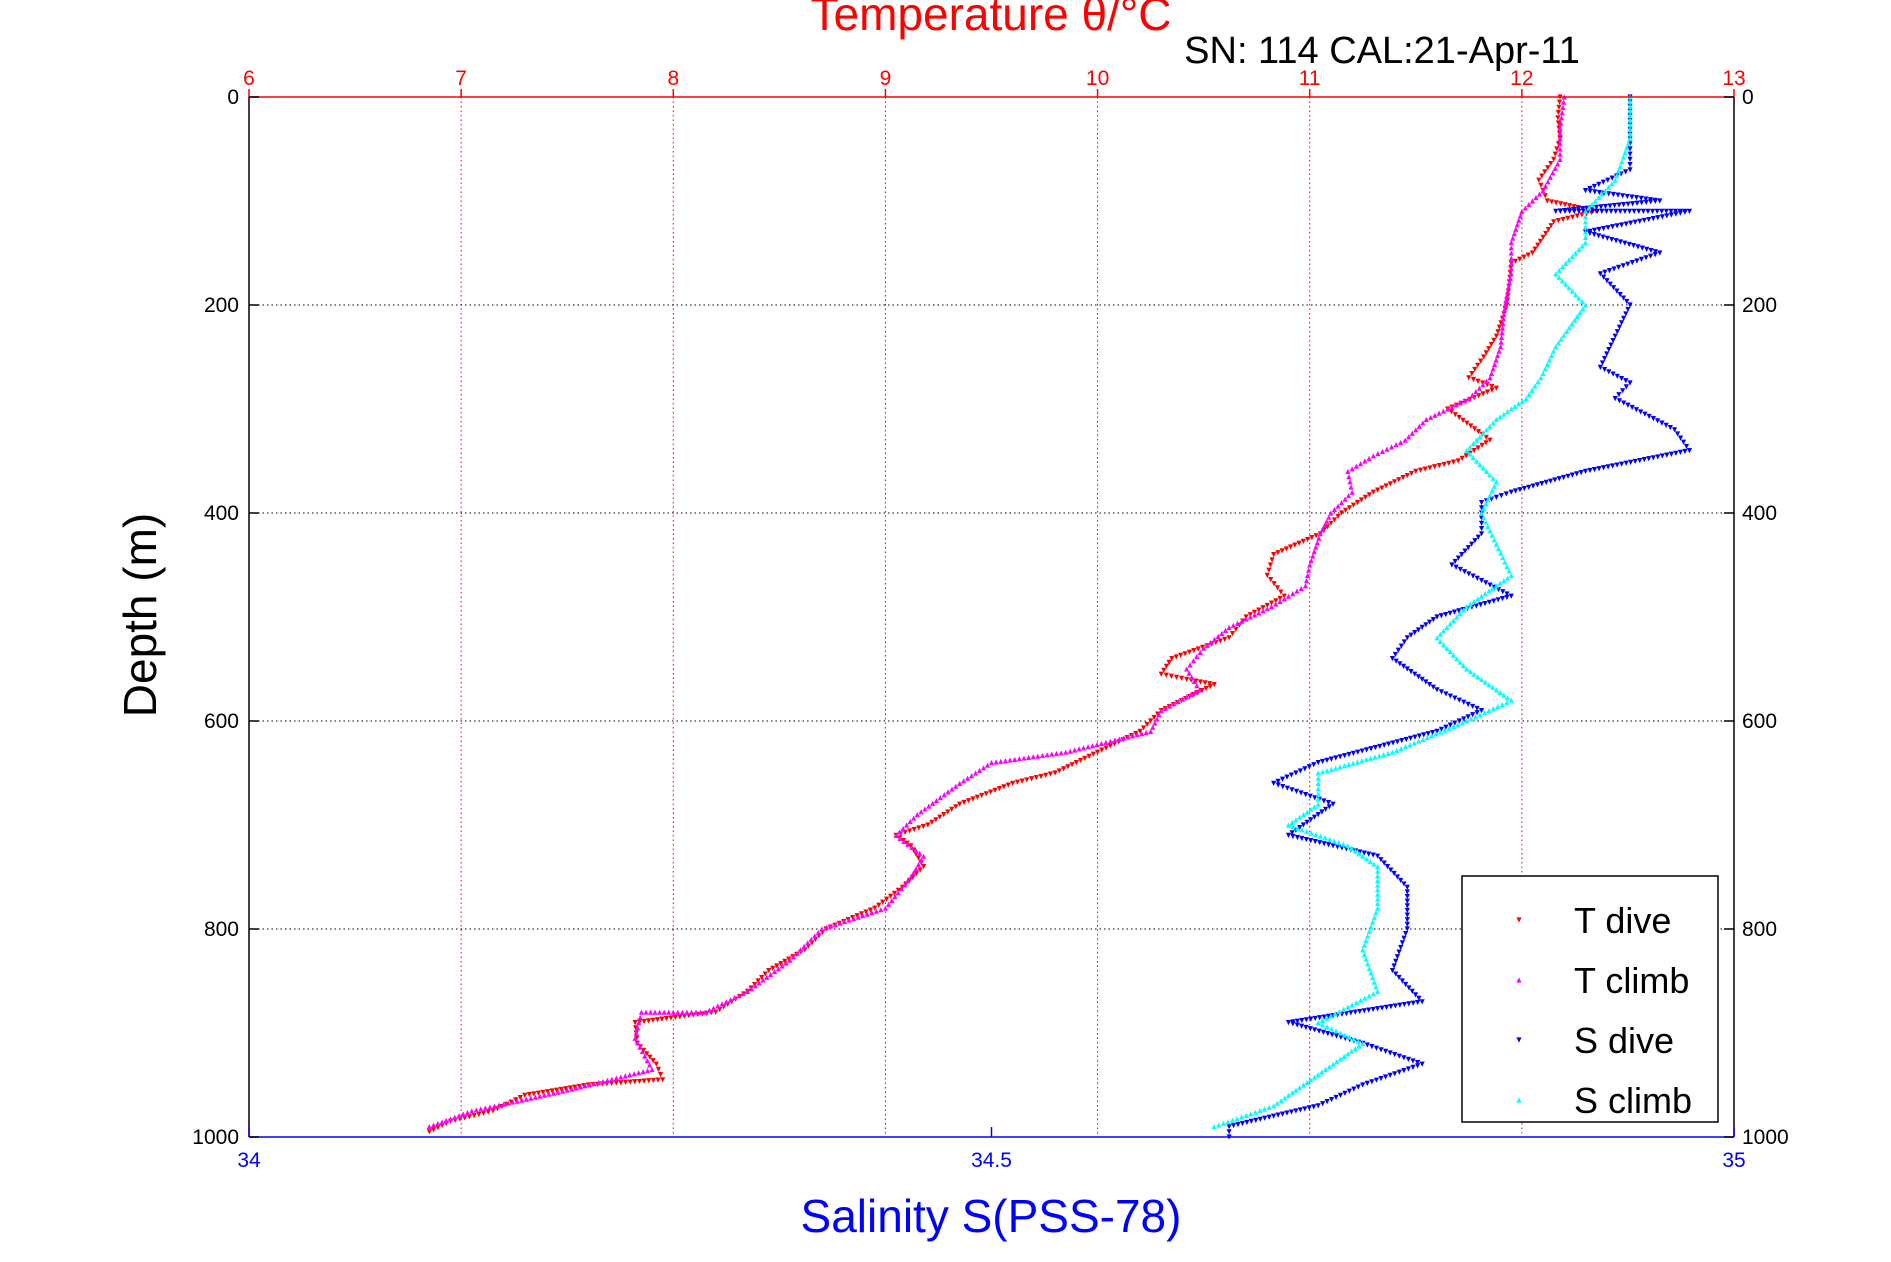 The width and height of the screenshot is (1891, 1262). What do you see at coordinates (1595, 1040) in the screenshot?
I see `legend-item-s-dive: S dive` at bounding box center [1595, 1040].